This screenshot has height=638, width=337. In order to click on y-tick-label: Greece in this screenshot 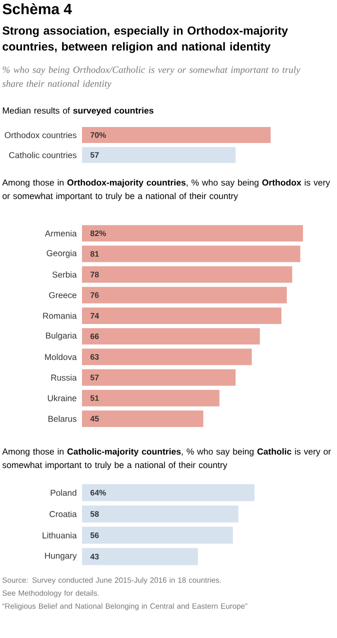, I will do `click(62, 295)`.